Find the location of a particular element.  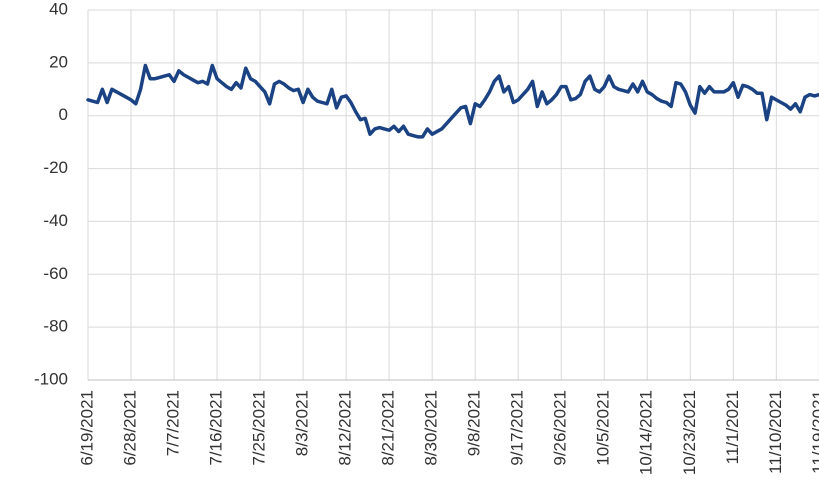

x-tick-label: 9/8/2021 is located at coordinates (474, 423).